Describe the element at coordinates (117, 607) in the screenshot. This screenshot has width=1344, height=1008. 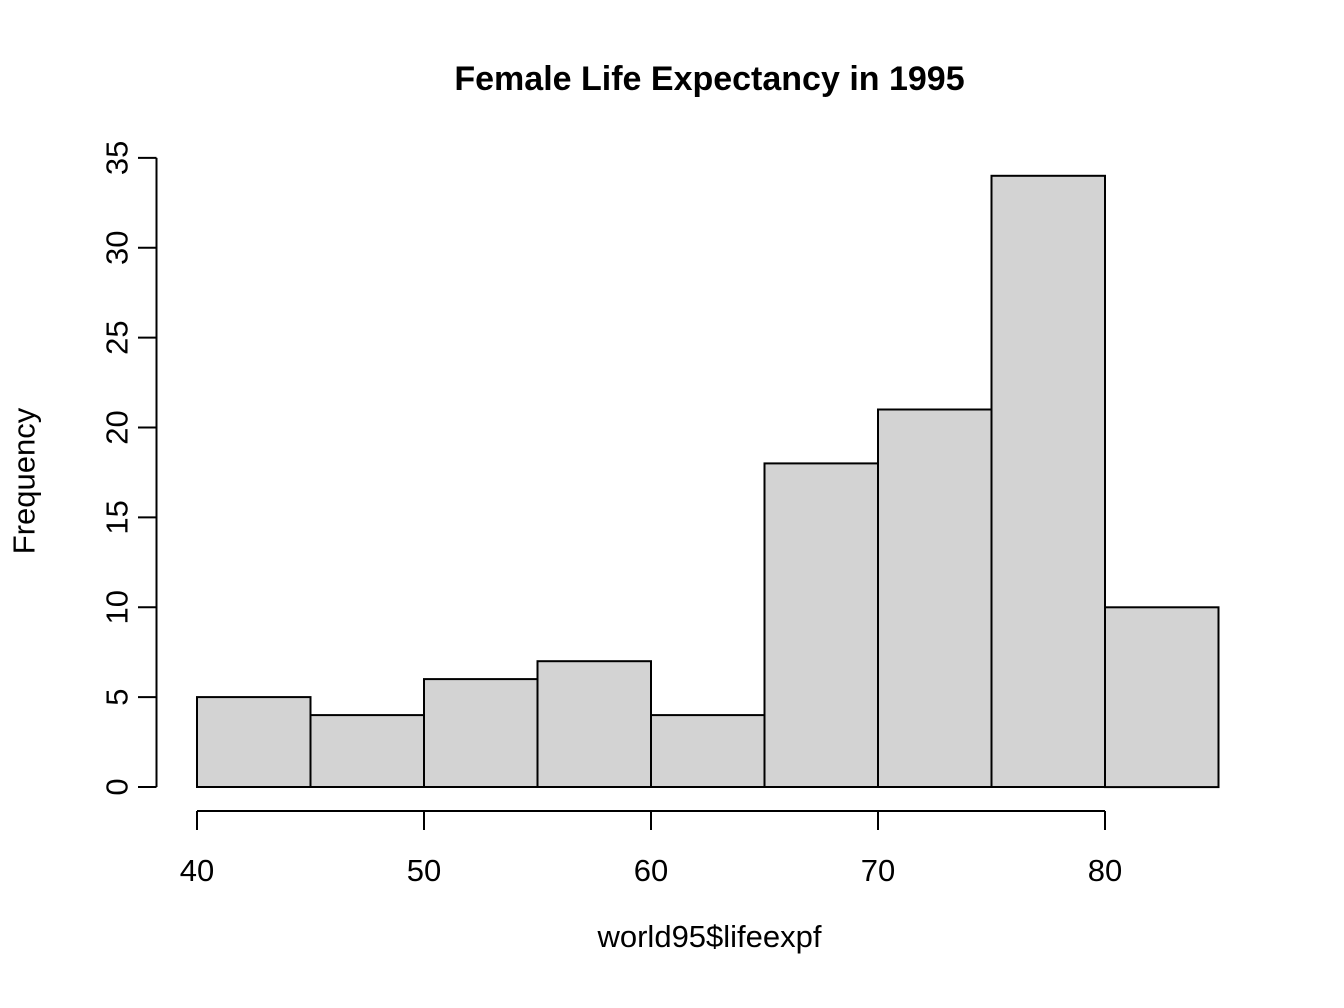
I see `y-tick-label: 10` at that location.